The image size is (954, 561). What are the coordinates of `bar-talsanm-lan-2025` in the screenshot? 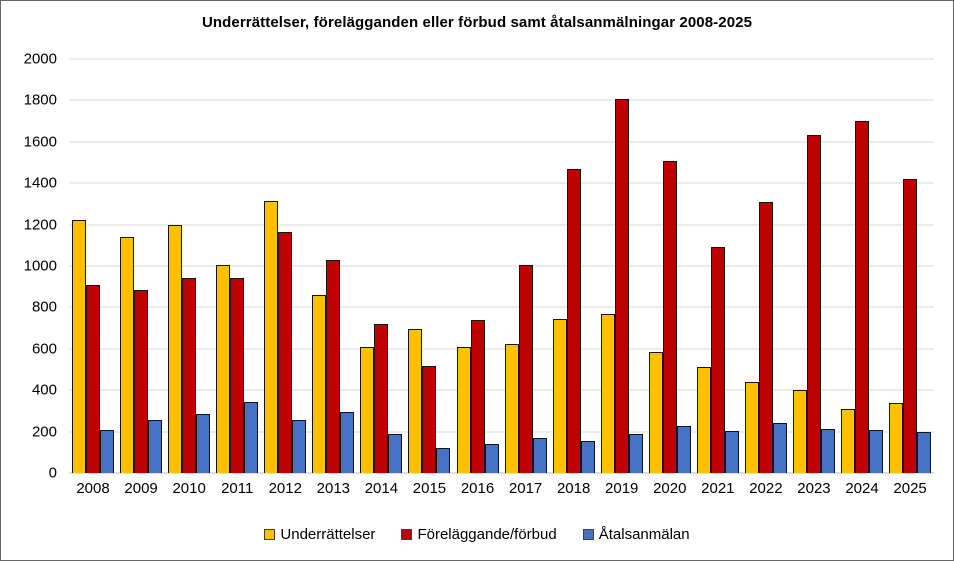 It's located at (924, 452).